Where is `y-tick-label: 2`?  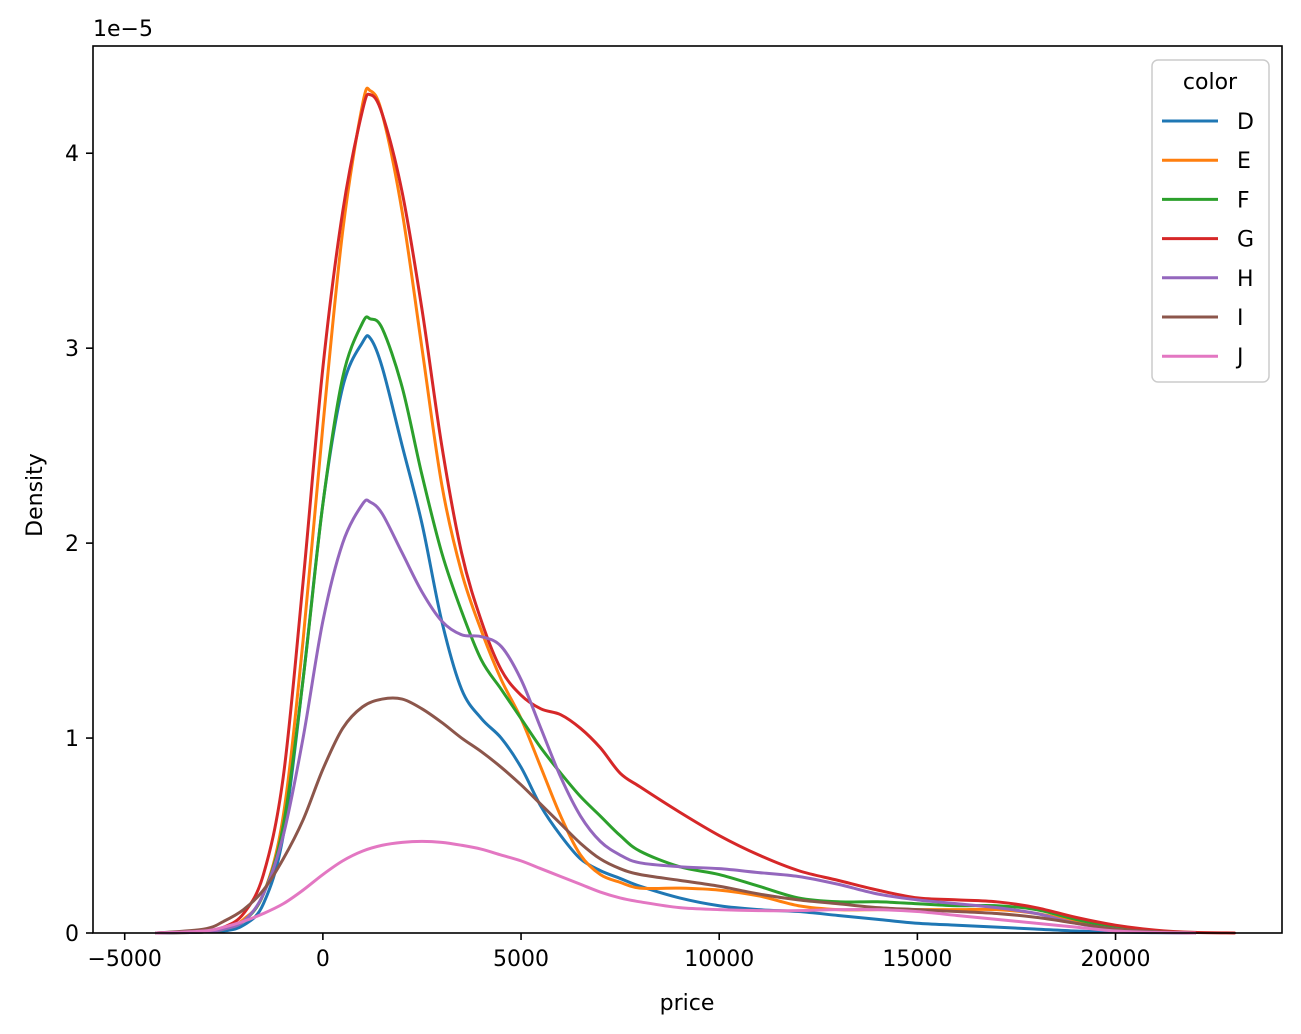
y-tick-label: 2 is located at coordinates (72, 544).